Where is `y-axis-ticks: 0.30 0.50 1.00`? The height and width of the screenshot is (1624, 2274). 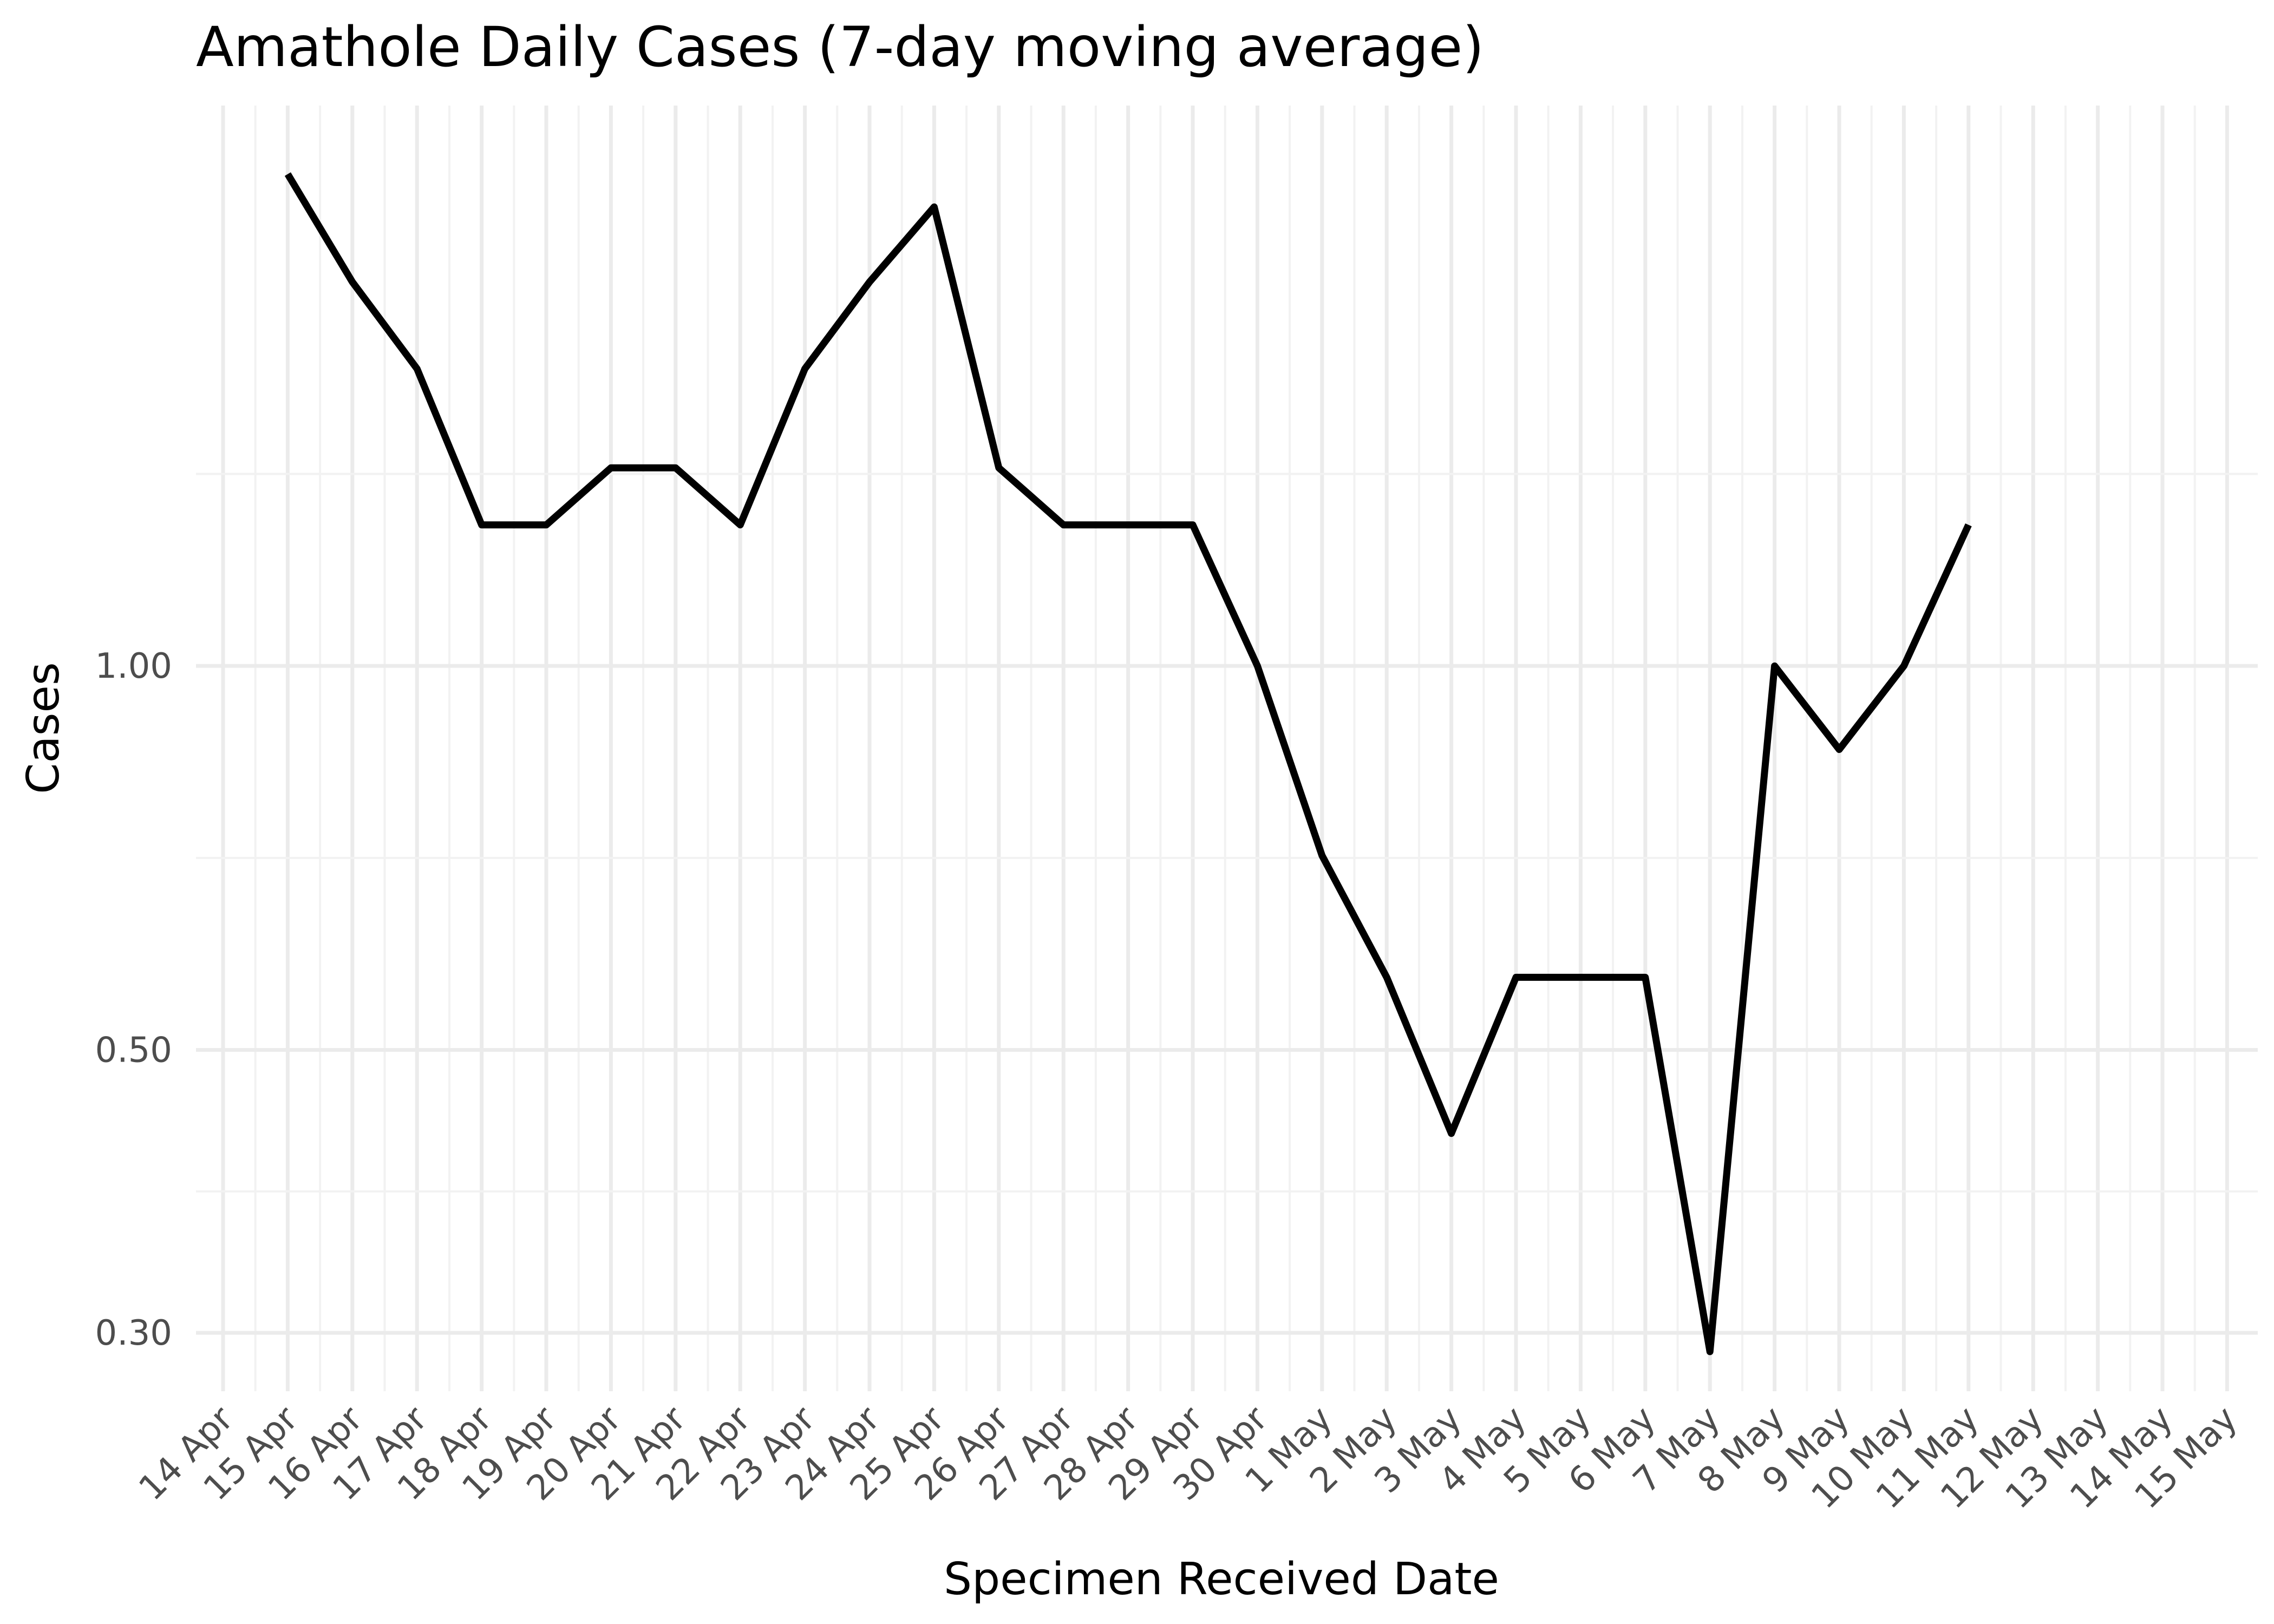 y-axis-ticks: 0.30 0.50 1.00 is located at coordinates (134, 1000).